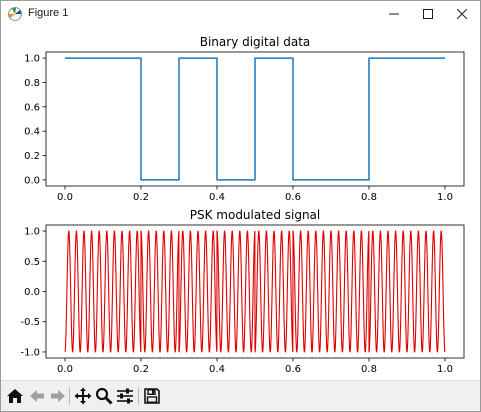  I want to click on configure-subplots-button, so click(125, 396).